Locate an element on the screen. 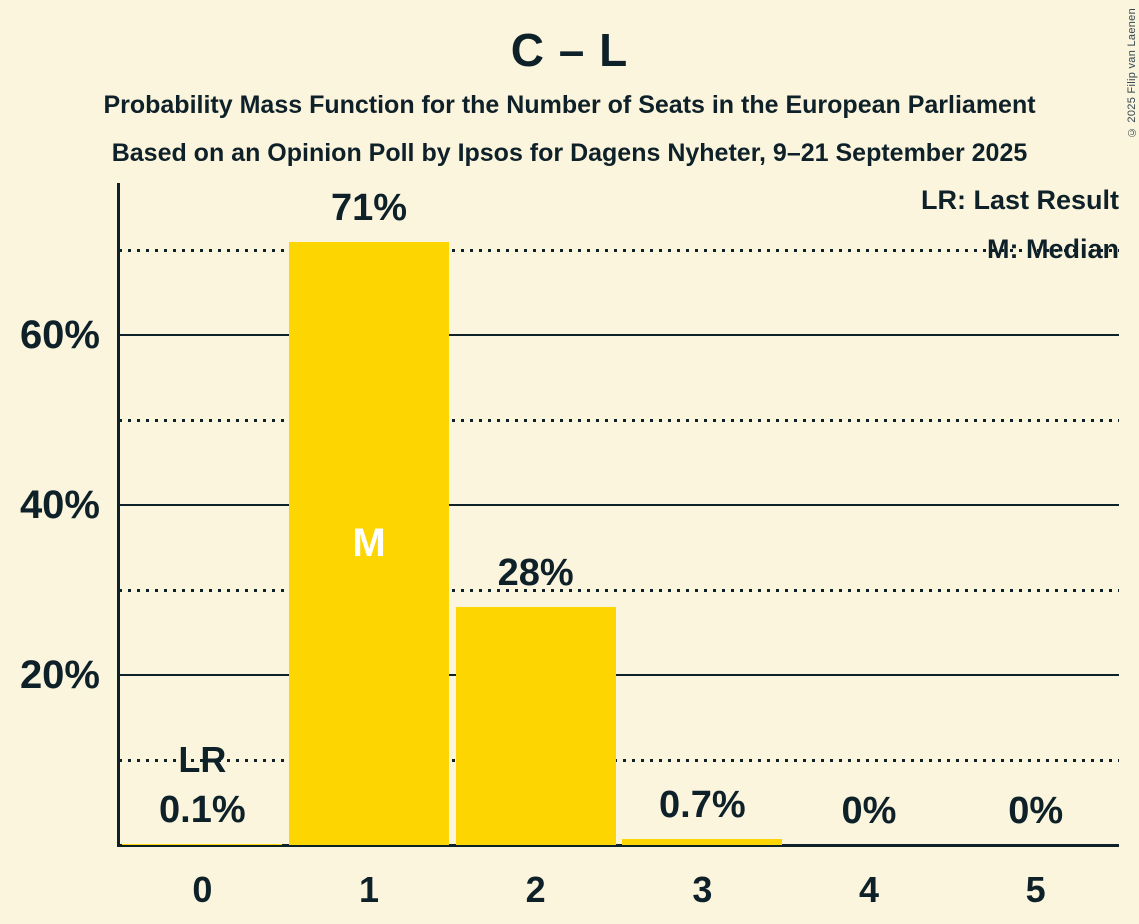 The width and height of the screenshot is (1139, 924). y-tick-label-40: 40% is located at coordinates (59, 505).